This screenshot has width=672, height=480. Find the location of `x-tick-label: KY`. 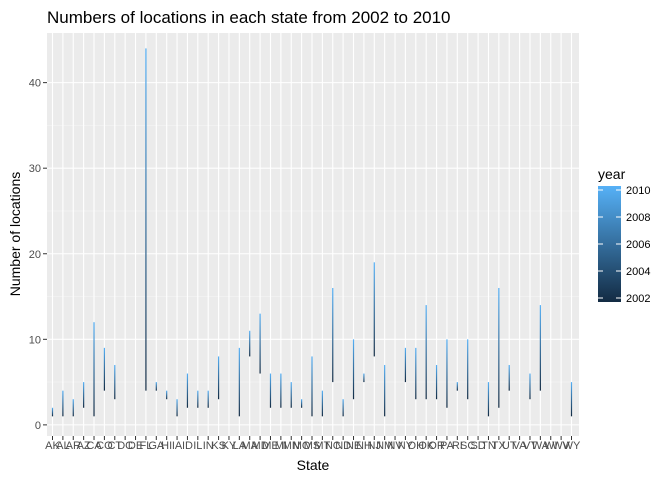

x-tick-label: KY is located at coordinates (229, 446).